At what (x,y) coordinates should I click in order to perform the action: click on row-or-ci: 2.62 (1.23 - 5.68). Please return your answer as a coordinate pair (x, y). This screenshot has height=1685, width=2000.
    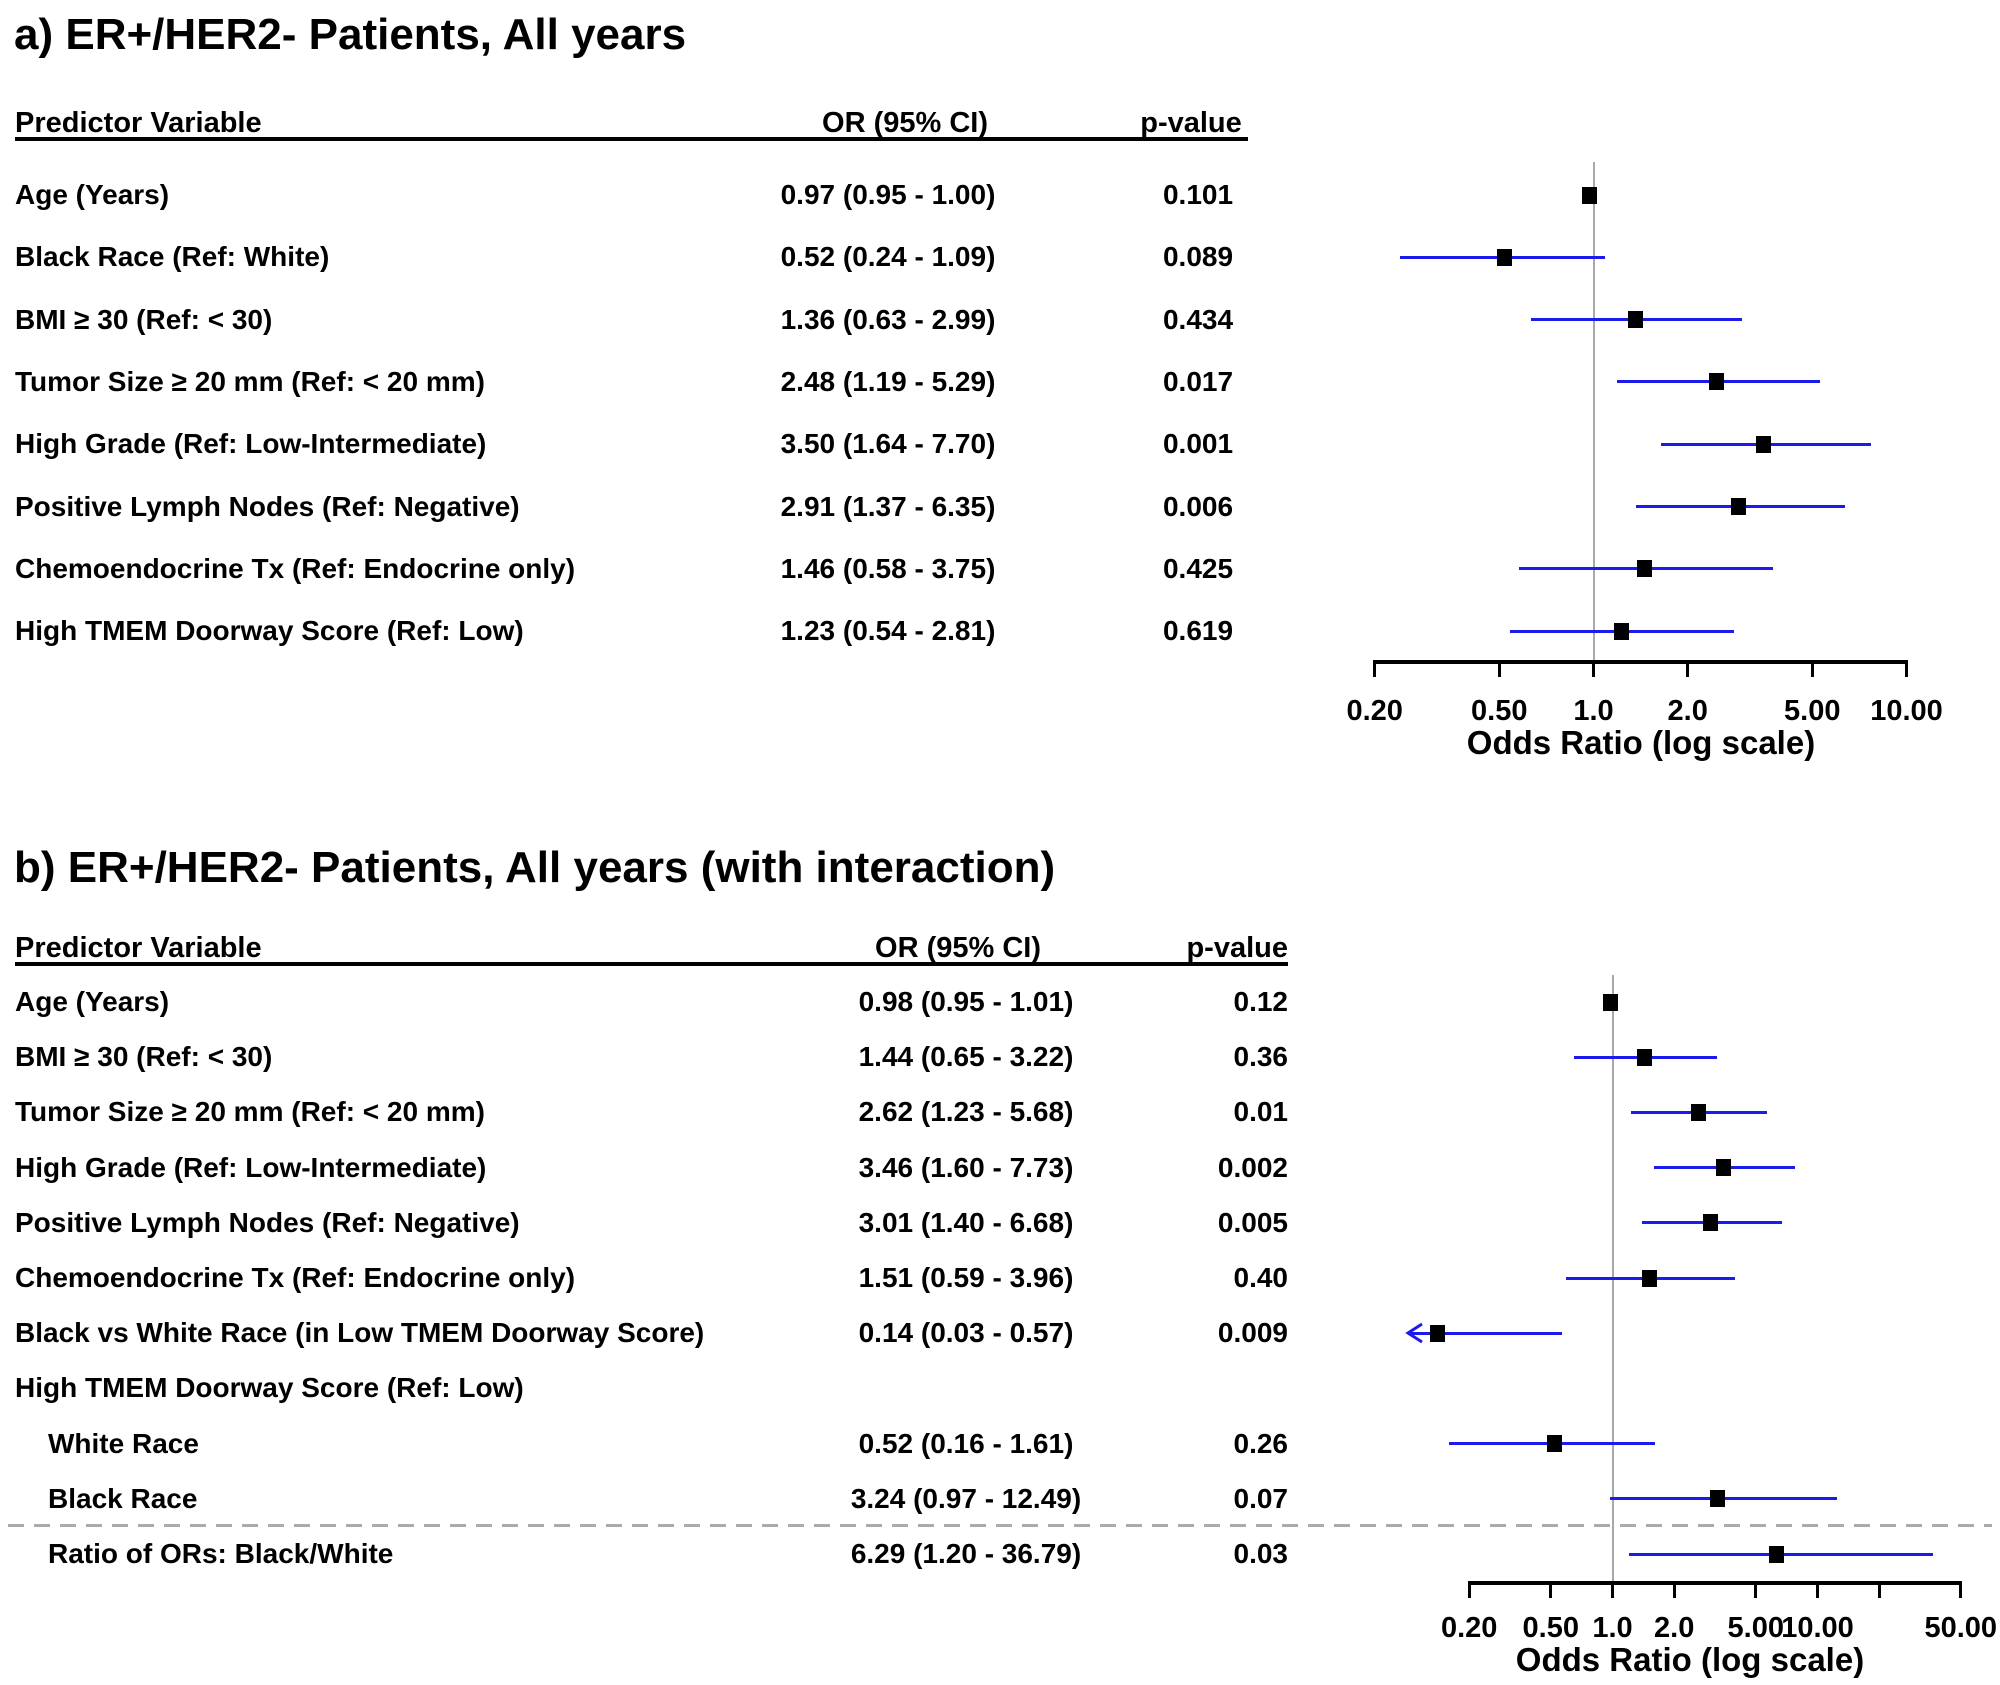
    Looking at the image, I should click on (966, 1112).